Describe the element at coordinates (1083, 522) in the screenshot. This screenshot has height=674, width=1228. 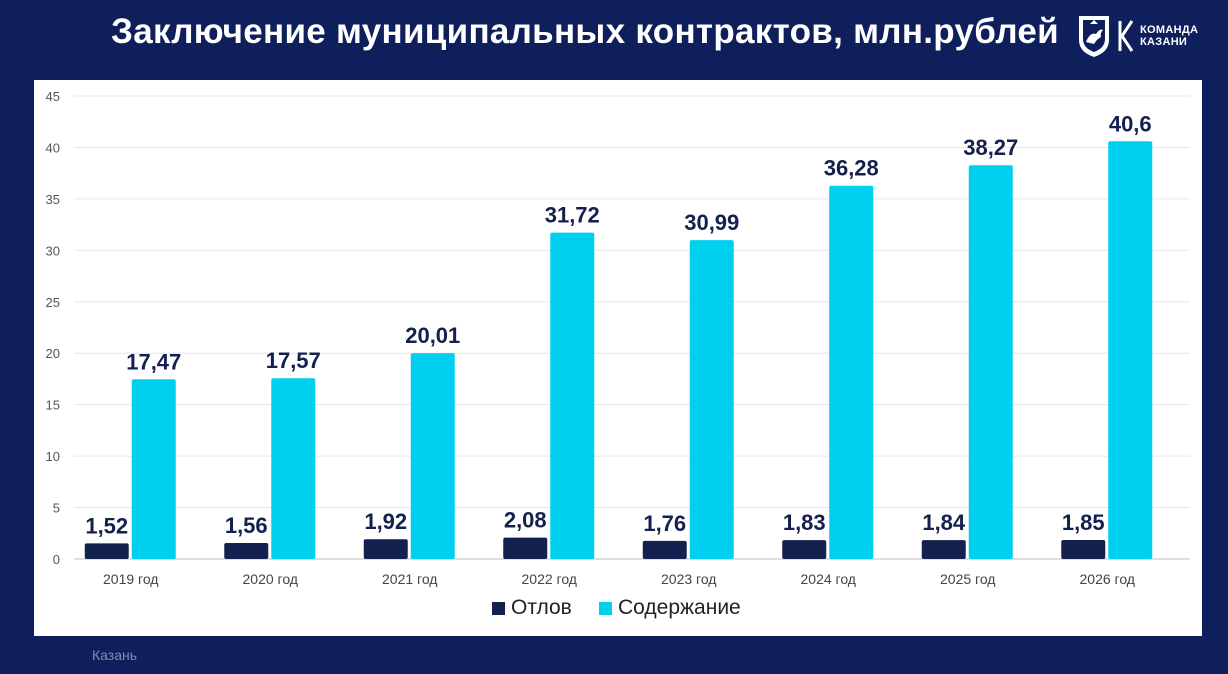
I see `data-label: 1,85` at that location.